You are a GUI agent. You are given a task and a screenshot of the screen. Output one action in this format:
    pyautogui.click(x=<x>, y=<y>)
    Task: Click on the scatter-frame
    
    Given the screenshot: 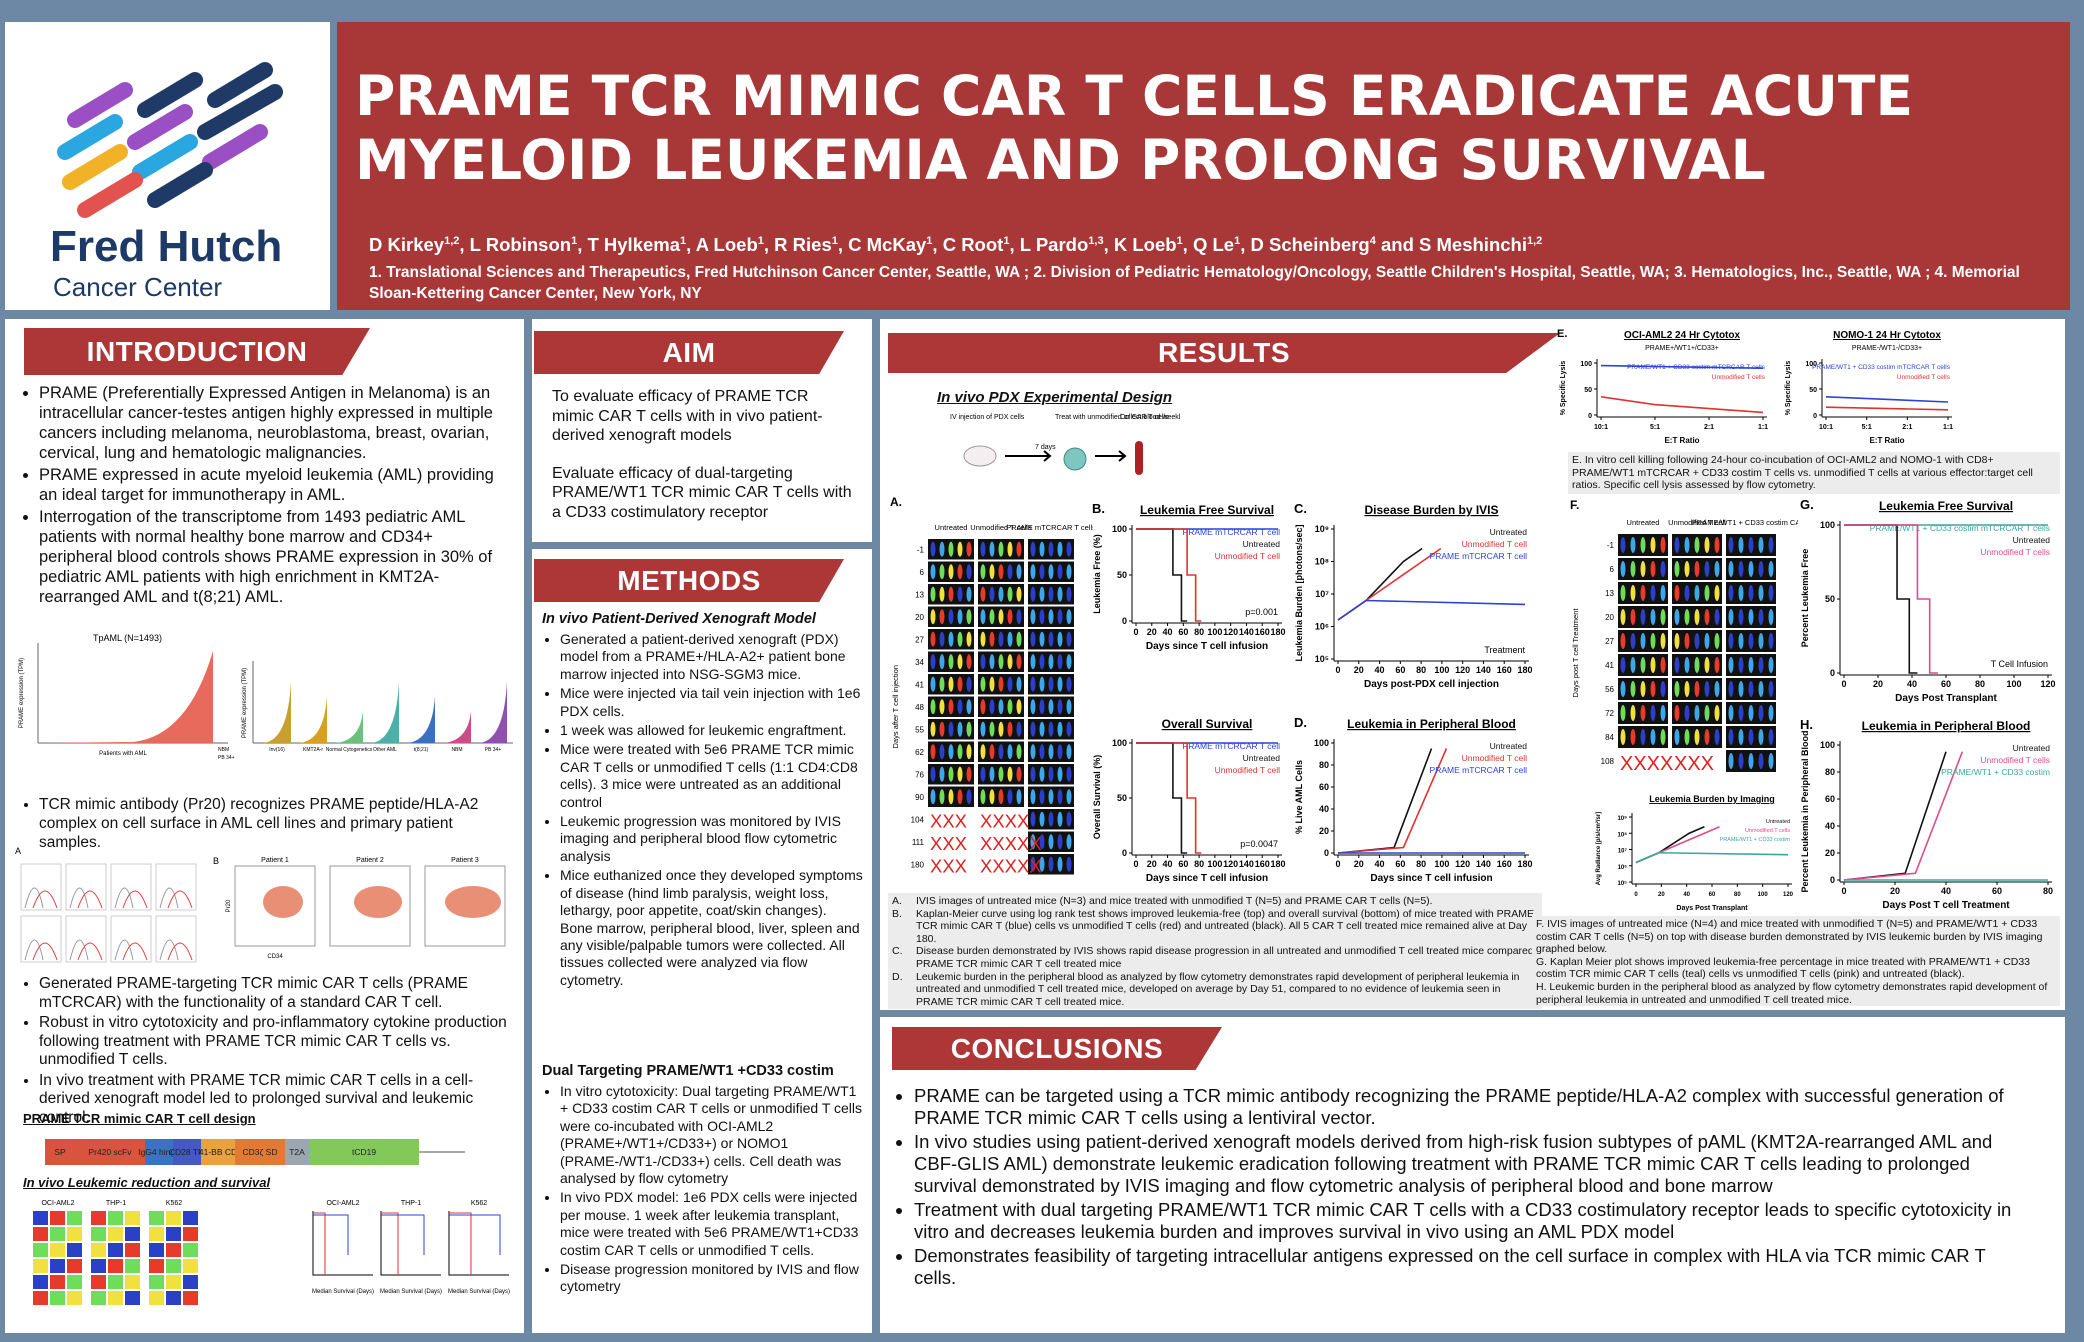 What is the action you would take?
    pyautogui.click(x=465, y=906)
    